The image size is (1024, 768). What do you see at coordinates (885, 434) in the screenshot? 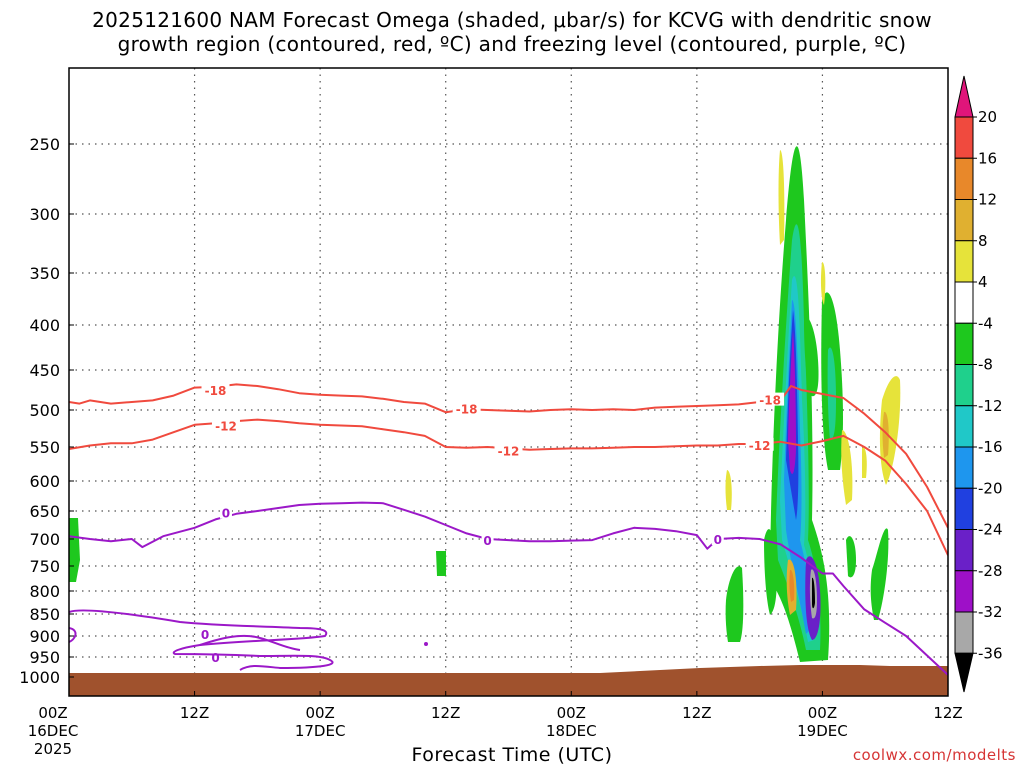
I see `omega-region-gold-r3` at bounding box center [885, 434].